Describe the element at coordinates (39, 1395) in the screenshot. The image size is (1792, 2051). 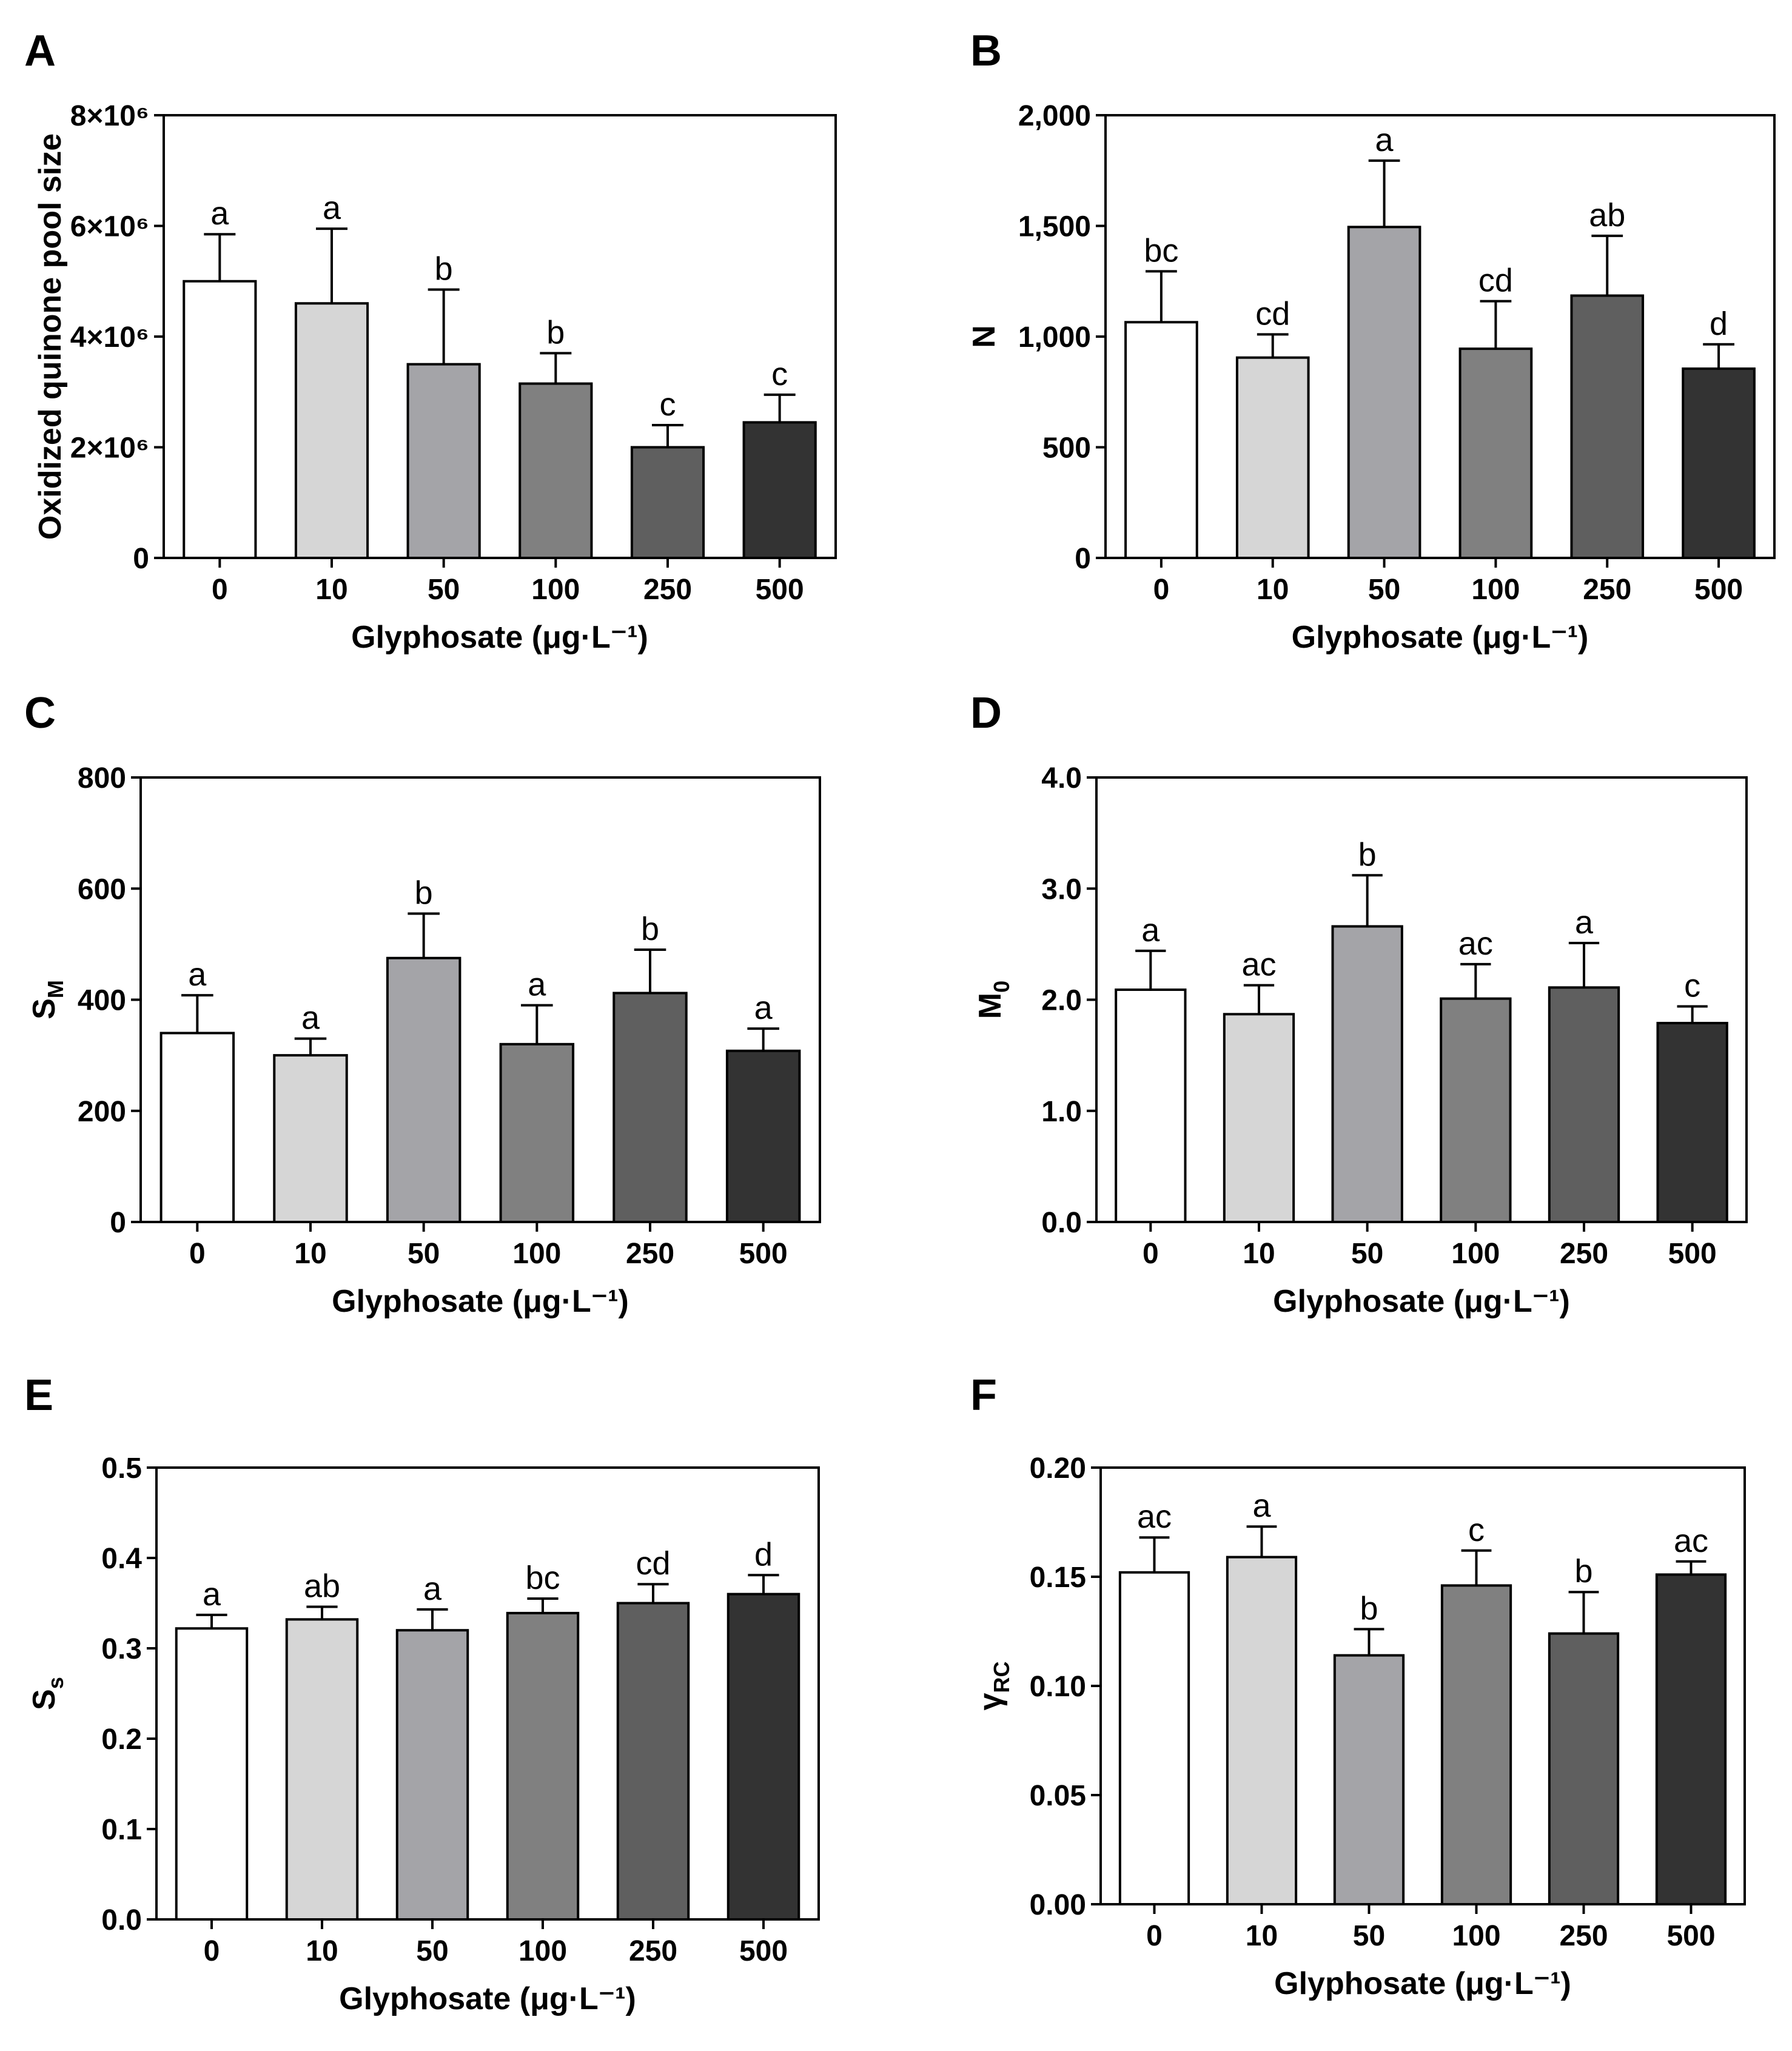
I see `panel-letter: E` at that location.